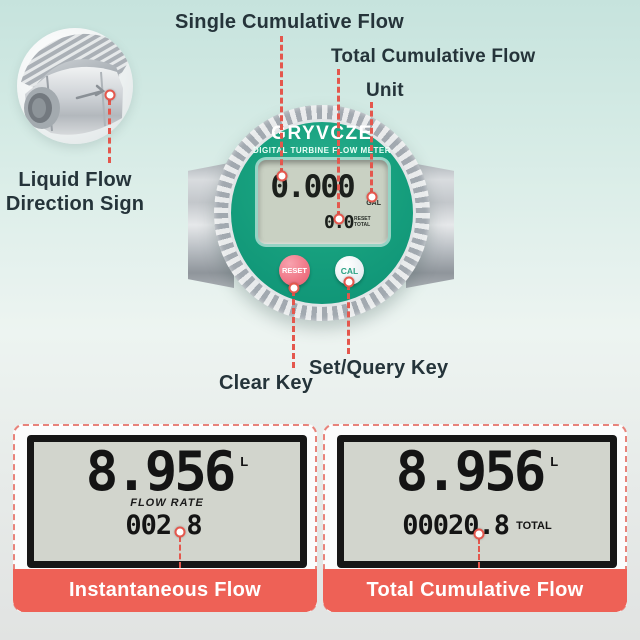 The width and height of the screenshot is (640, 640). What do you see at coordinates (266, 383) in the screenshot?
I see `label-clear-key: Clear Key` at bounding box center [266, 383].